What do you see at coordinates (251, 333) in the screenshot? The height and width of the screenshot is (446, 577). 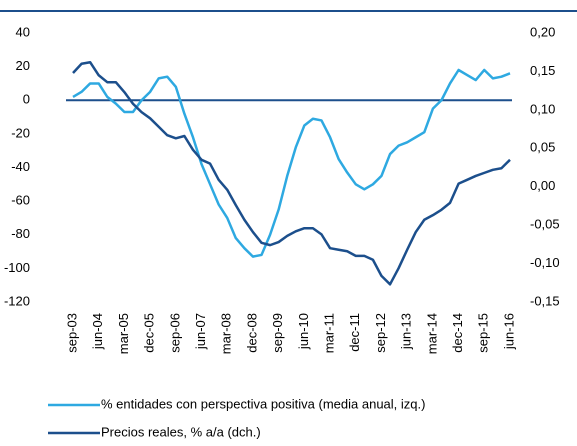 I see `x-tick-label: dec-08` at bounding box center [251, 333].